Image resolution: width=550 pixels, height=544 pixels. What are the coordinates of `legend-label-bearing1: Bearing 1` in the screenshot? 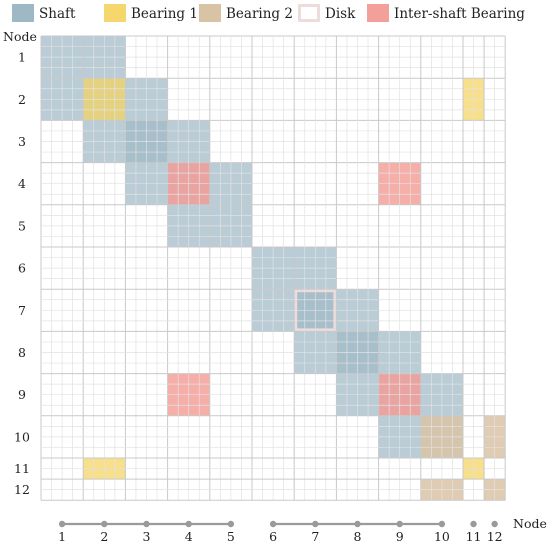 It's located at (164, 14).